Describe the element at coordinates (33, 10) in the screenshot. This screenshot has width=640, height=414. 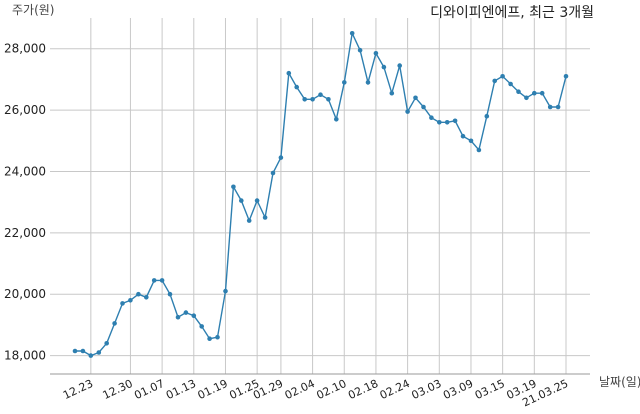
I see `y-axis-label: 주가(원)` at that location.